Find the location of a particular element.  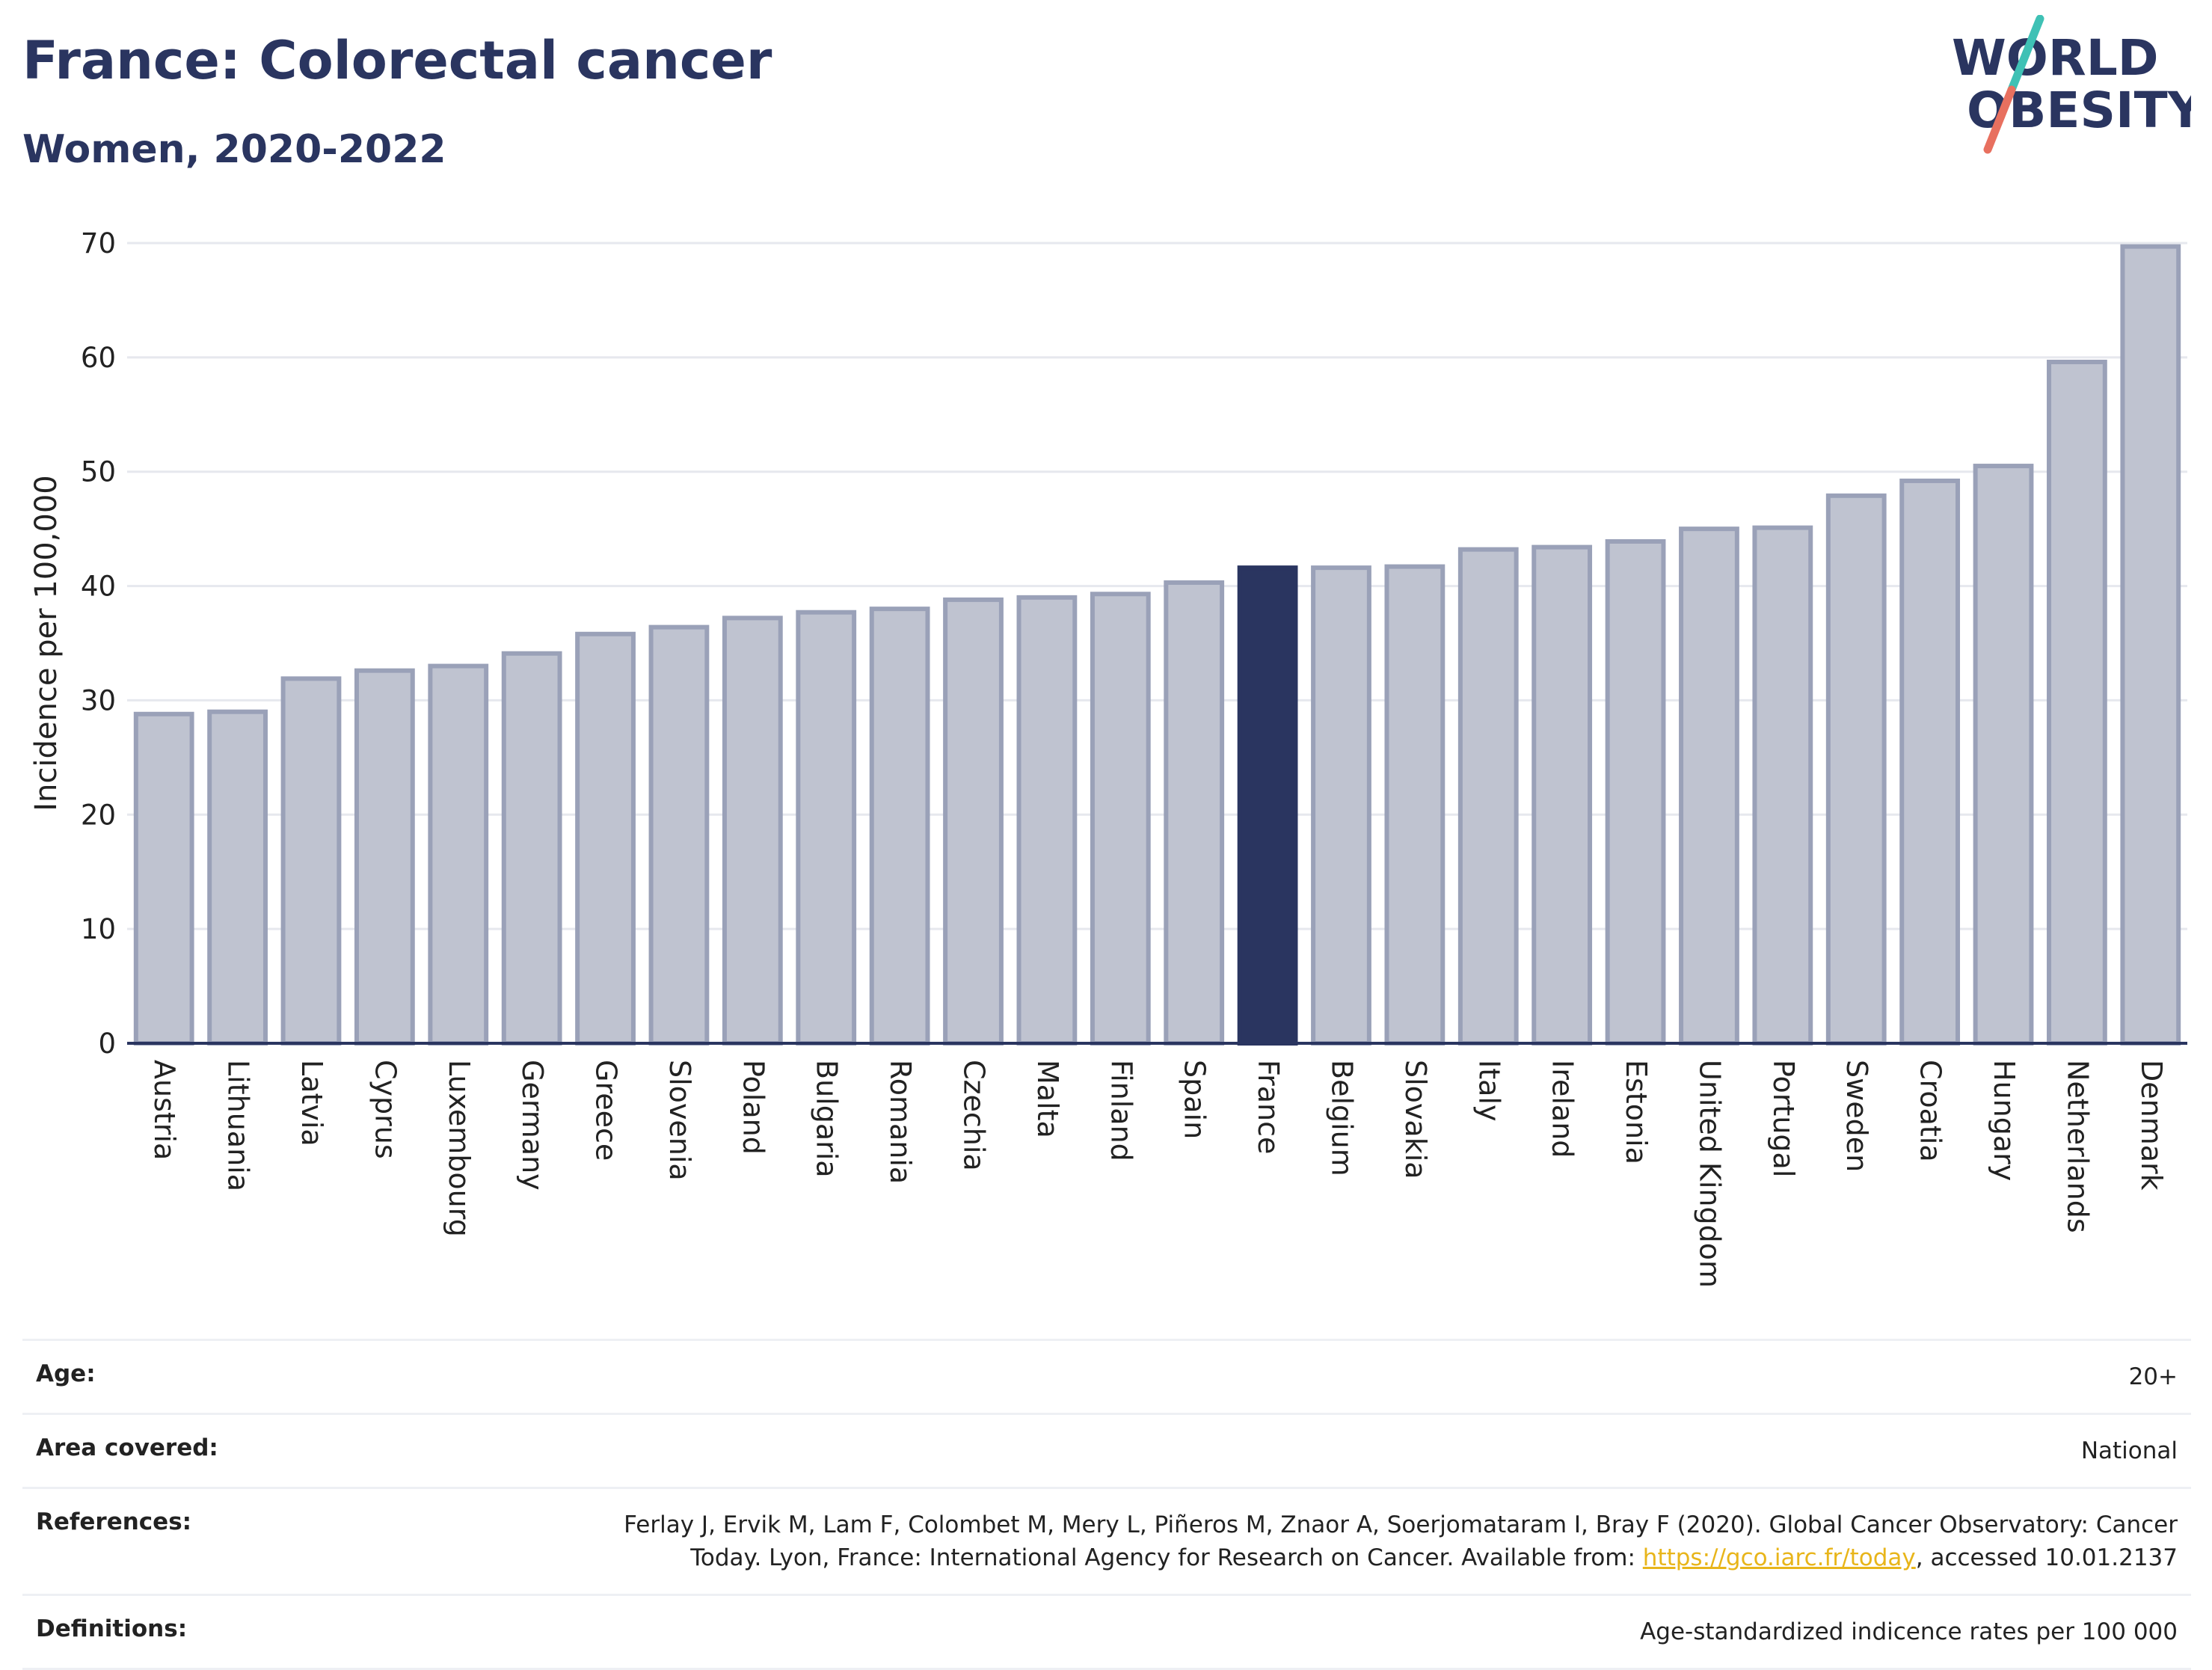

bar-slovenia is located at coordinates (679, 835).